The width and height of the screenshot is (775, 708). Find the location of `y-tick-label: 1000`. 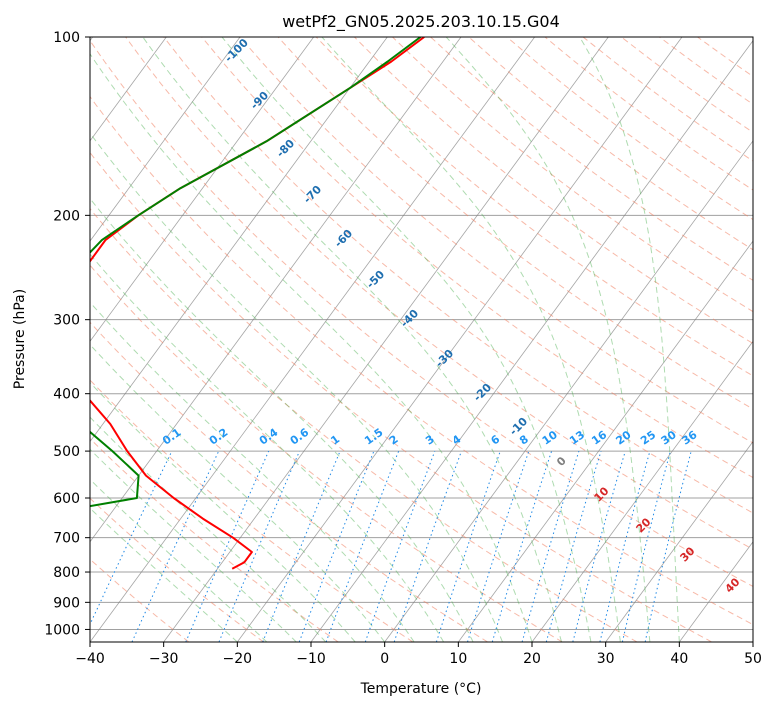

y-tick-label: 1000 is located at coordinates (62, 630).